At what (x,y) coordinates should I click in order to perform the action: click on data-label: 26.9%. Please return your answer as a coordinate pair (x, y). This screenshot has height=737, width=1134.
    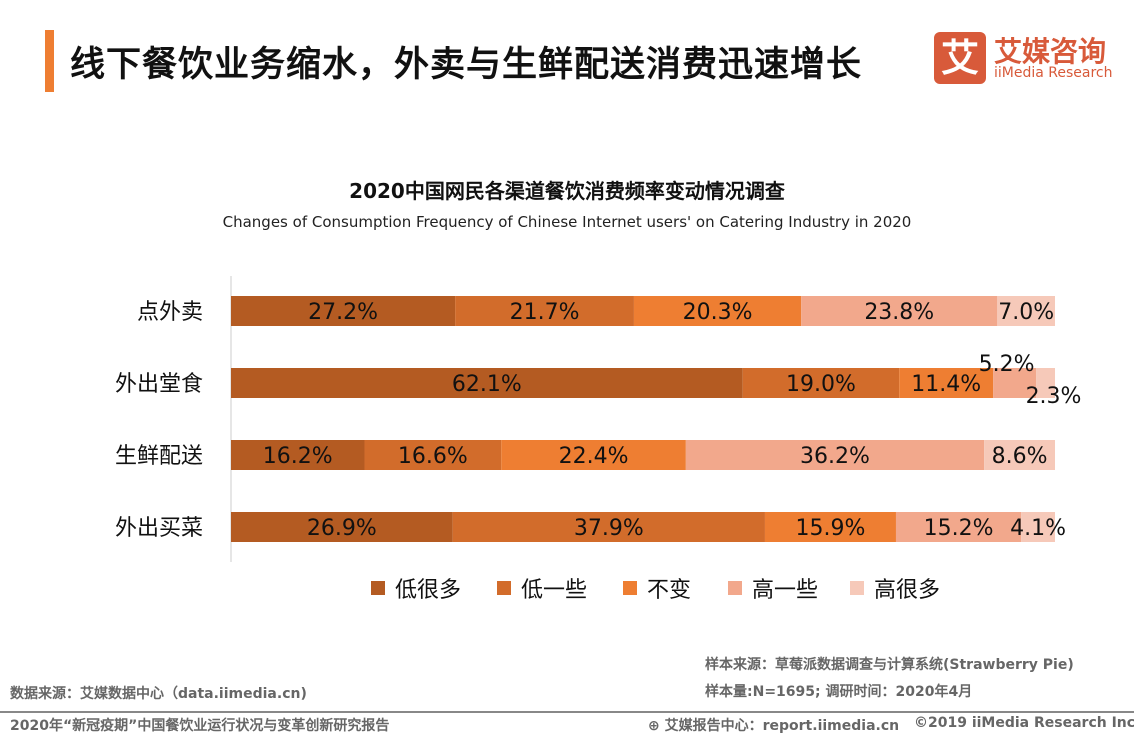
    Looking at the image, I should click on (342, 528).